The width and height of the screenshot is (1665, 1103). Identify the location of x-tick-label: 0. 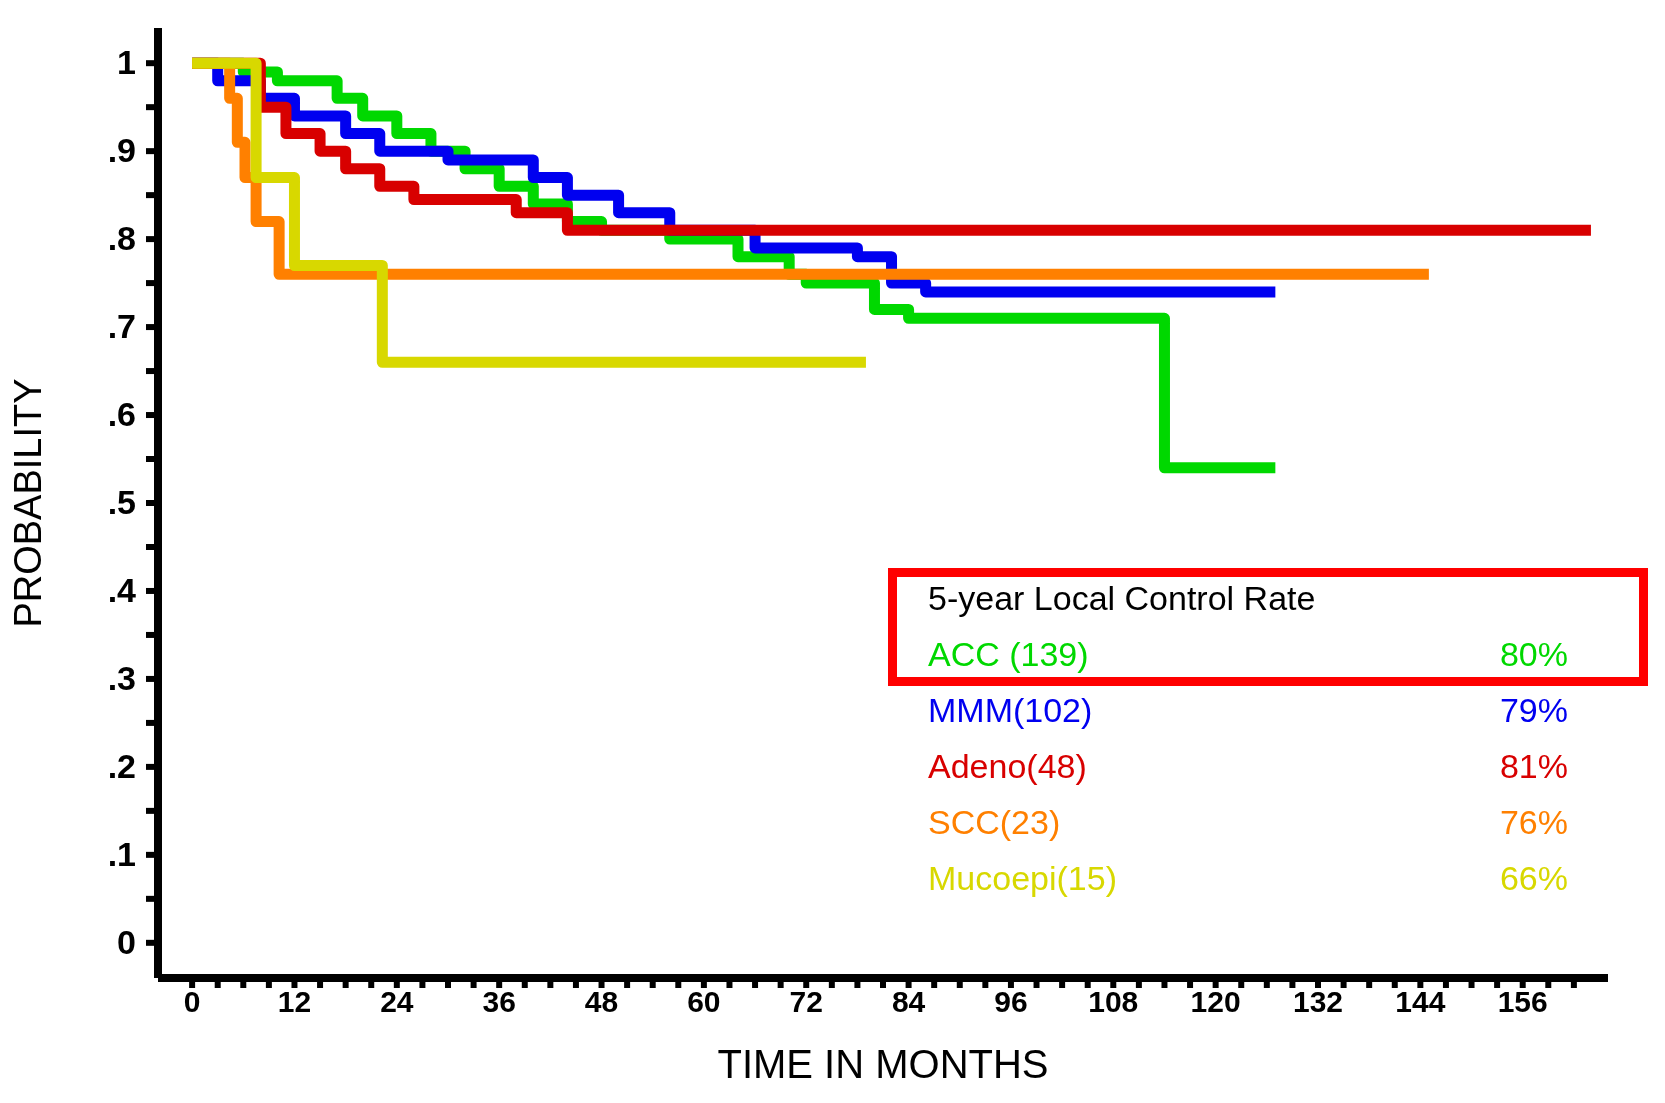
(192, 1001).